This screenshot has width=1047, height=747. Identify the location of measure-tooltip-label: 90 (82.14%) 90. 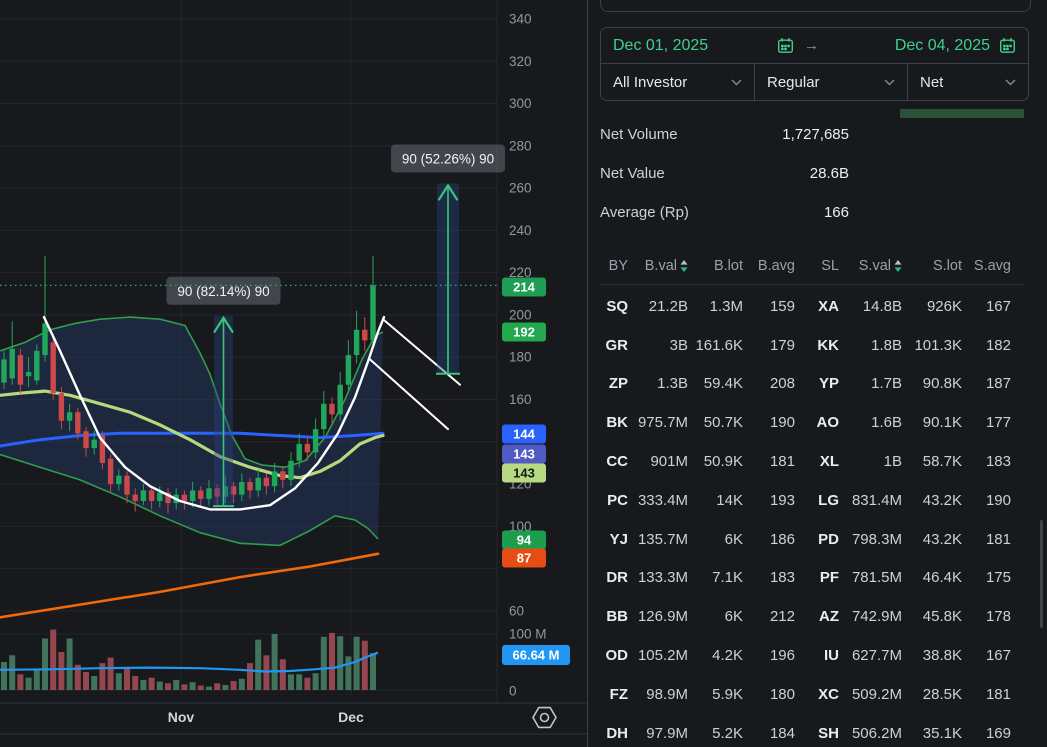
(223, 291).